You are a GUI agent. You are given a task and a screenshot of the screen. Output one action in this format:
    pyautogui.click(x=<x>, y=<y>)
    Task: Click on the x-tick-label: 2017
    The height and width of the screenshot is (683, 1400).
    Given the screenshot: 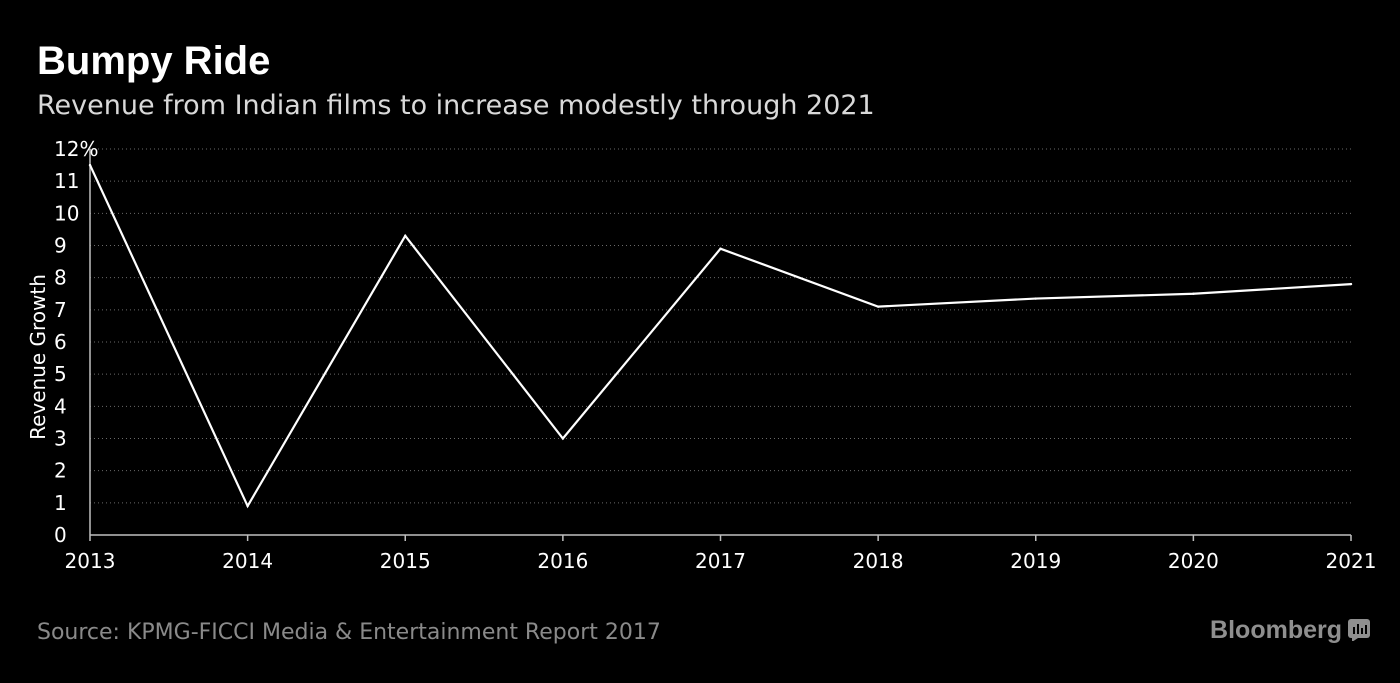 What is the action you would take?
    pyautogui.click(x=720, y=561)
    